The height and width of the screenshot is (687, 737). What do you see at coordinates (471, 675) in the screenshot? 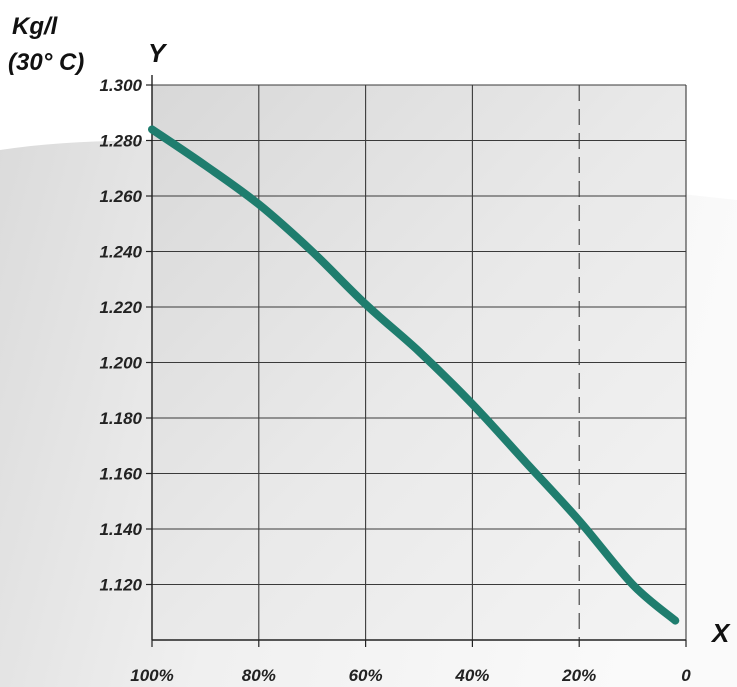
I see `x-tick-label: 40%` at bounding box center [471, 675].